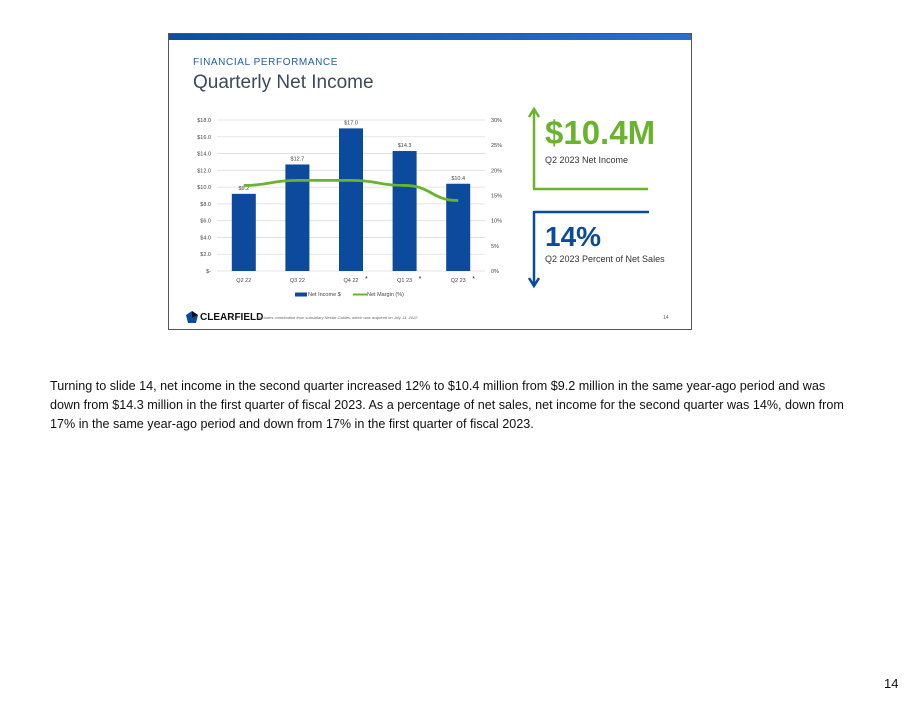 Image resolution: width=911 pixels, height=704 pixels. I want to click on x-tick-label: Q1 23, so click(404, 281).